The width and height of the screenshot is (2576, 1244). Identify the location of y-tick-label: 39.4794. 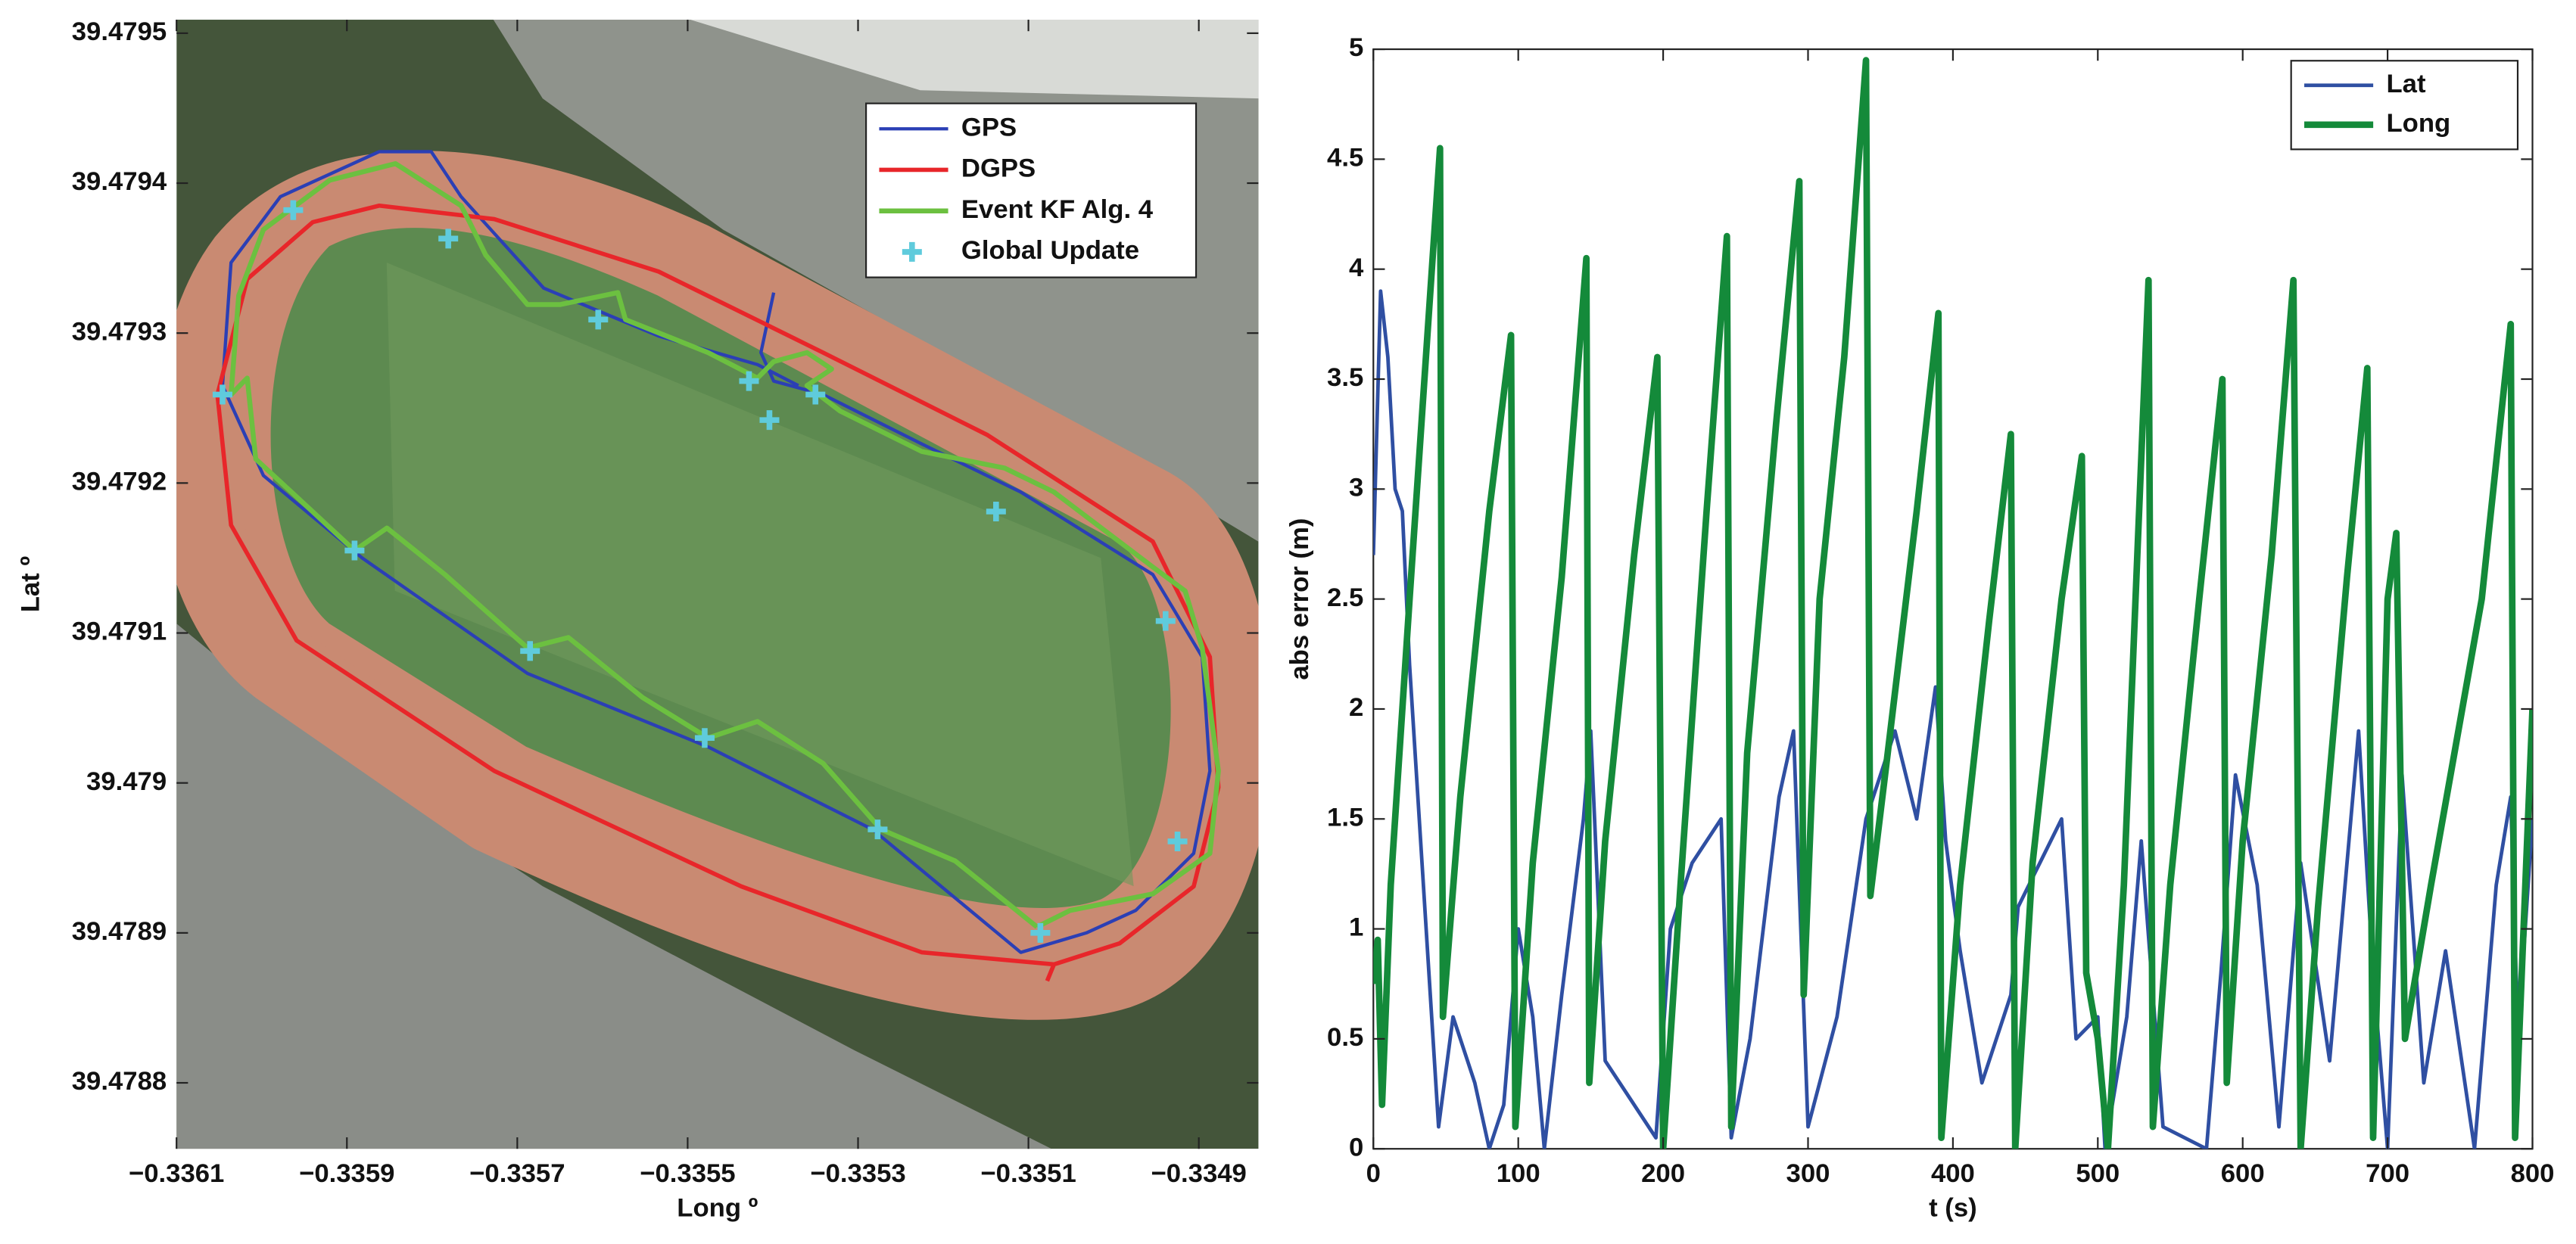
(120, 181).